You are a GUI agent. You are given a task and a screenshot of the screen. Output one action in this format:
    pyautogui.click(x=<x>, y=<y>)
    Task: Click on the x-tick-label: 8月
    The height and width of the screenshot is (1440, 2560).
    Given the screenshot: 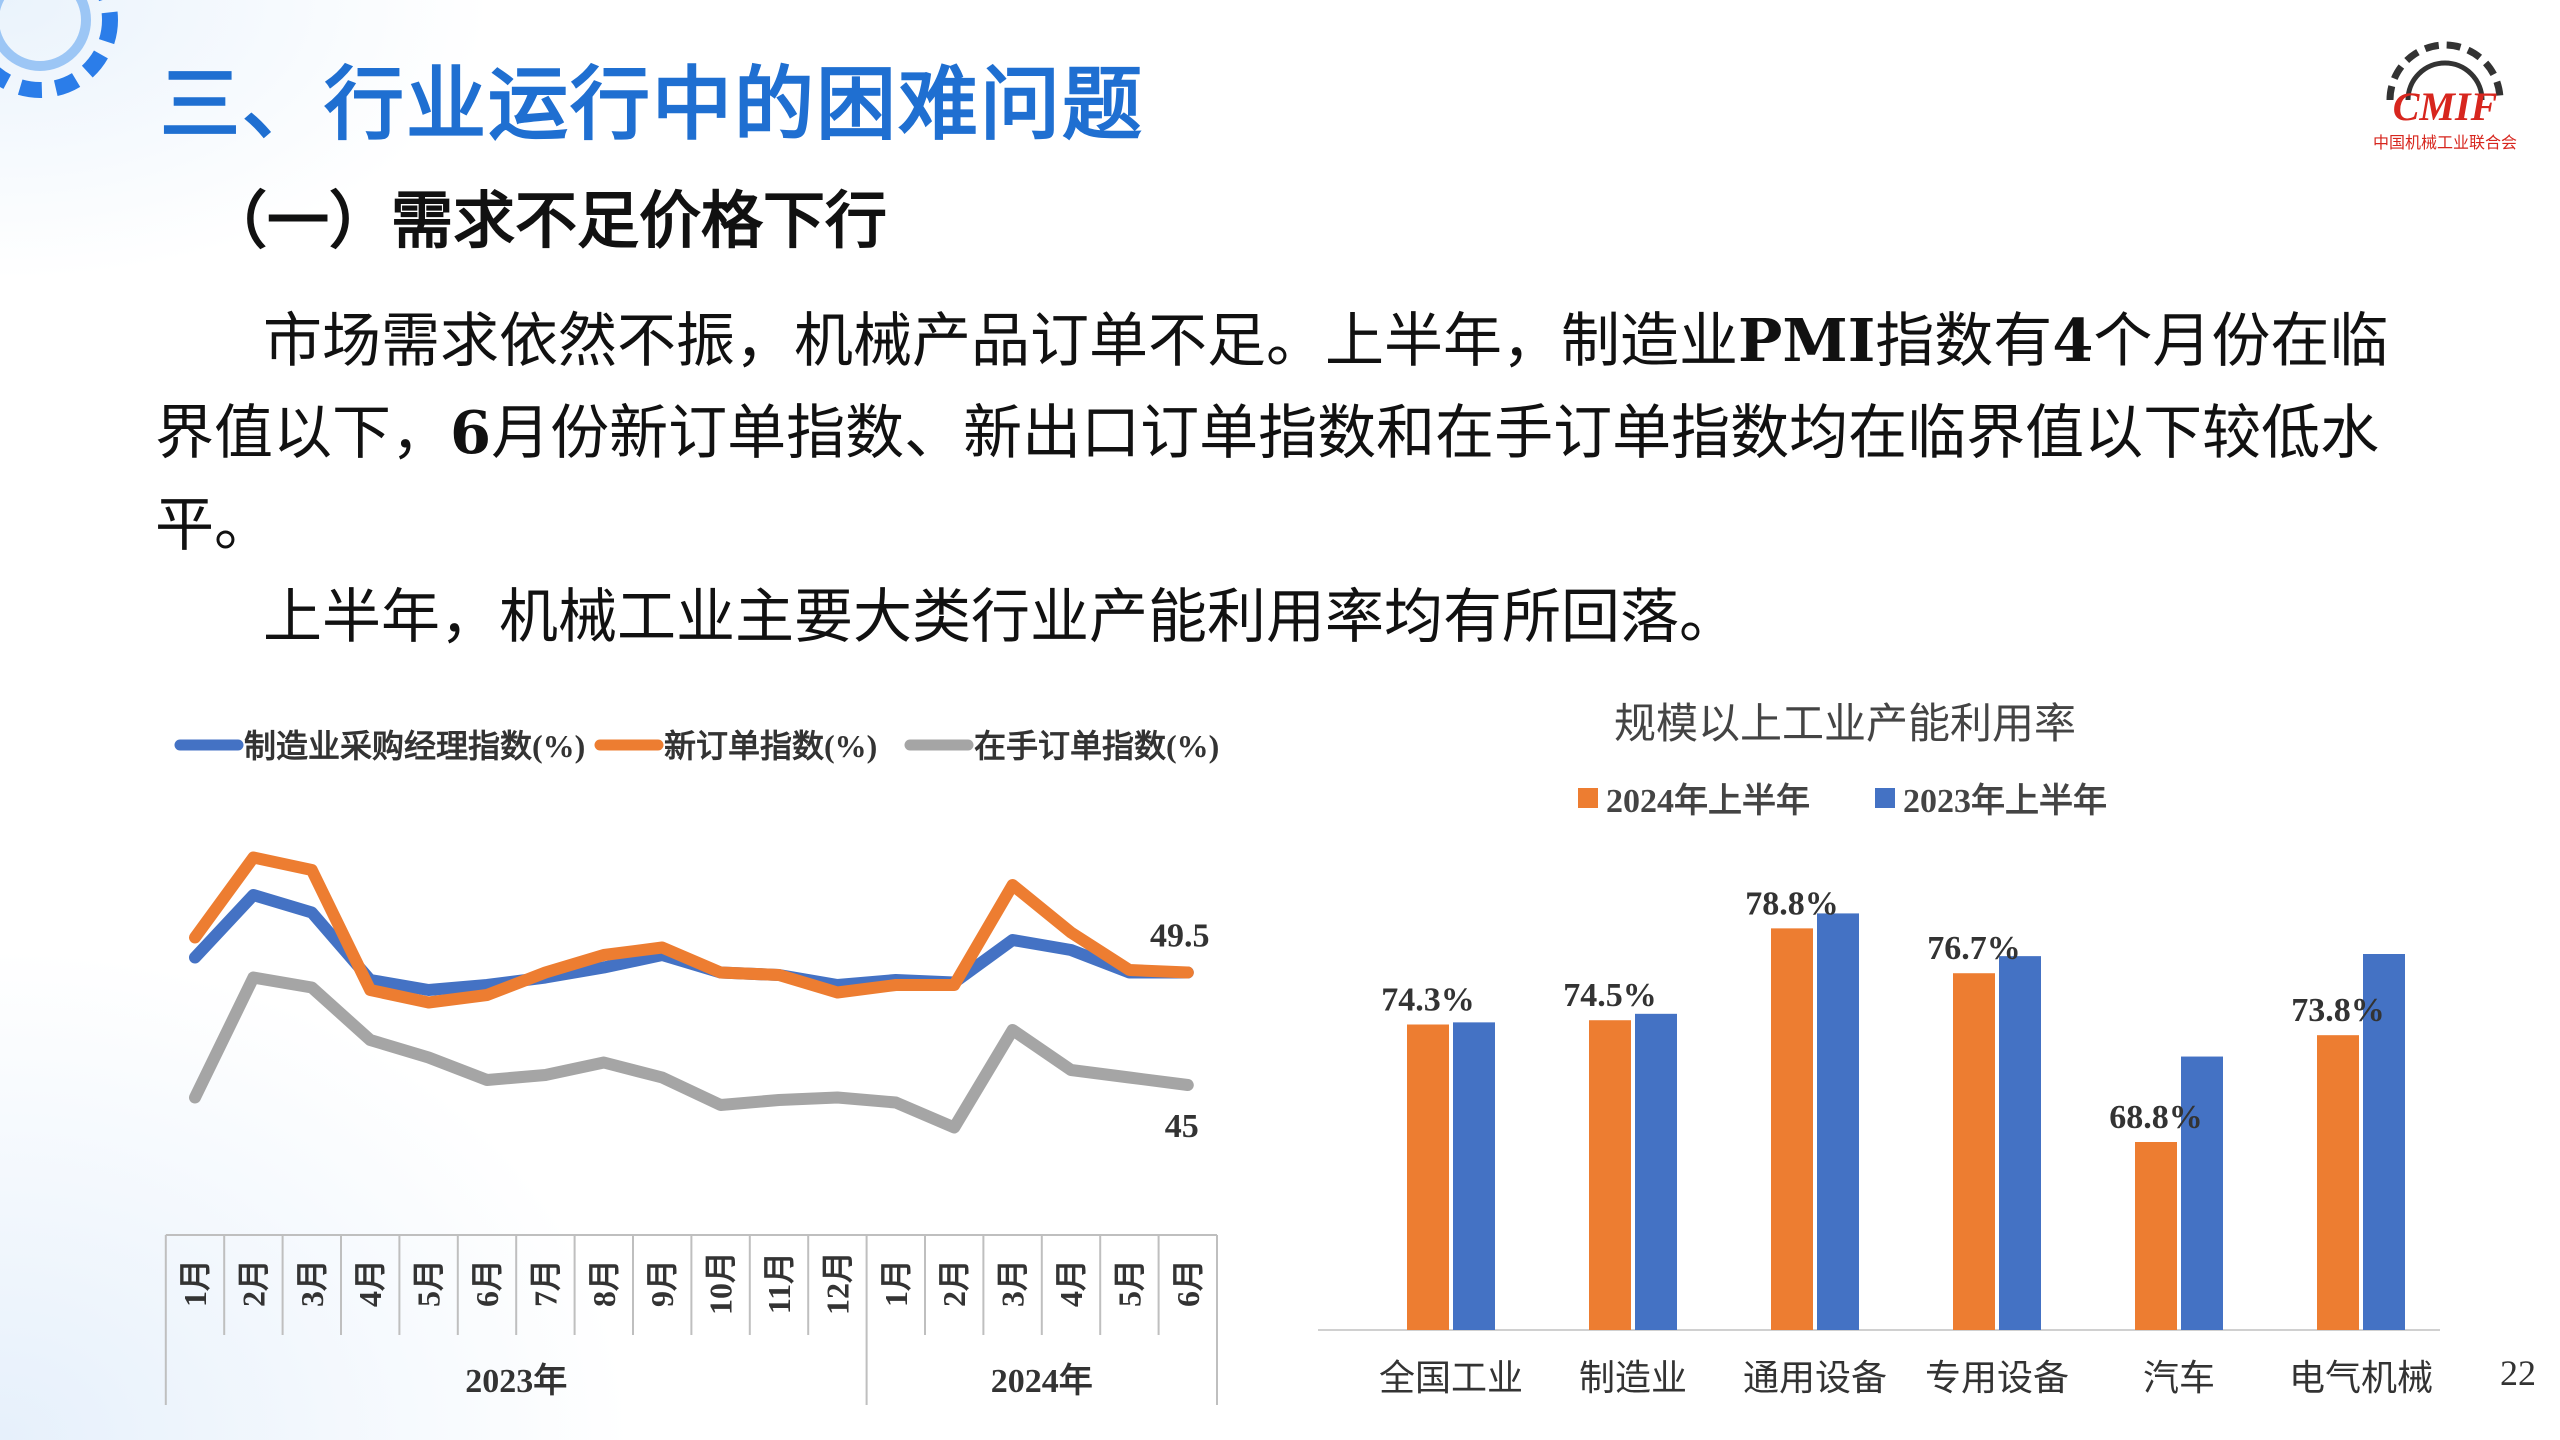 What is the action you would take?
    pyautogui.click(x=604, y=1283)
    